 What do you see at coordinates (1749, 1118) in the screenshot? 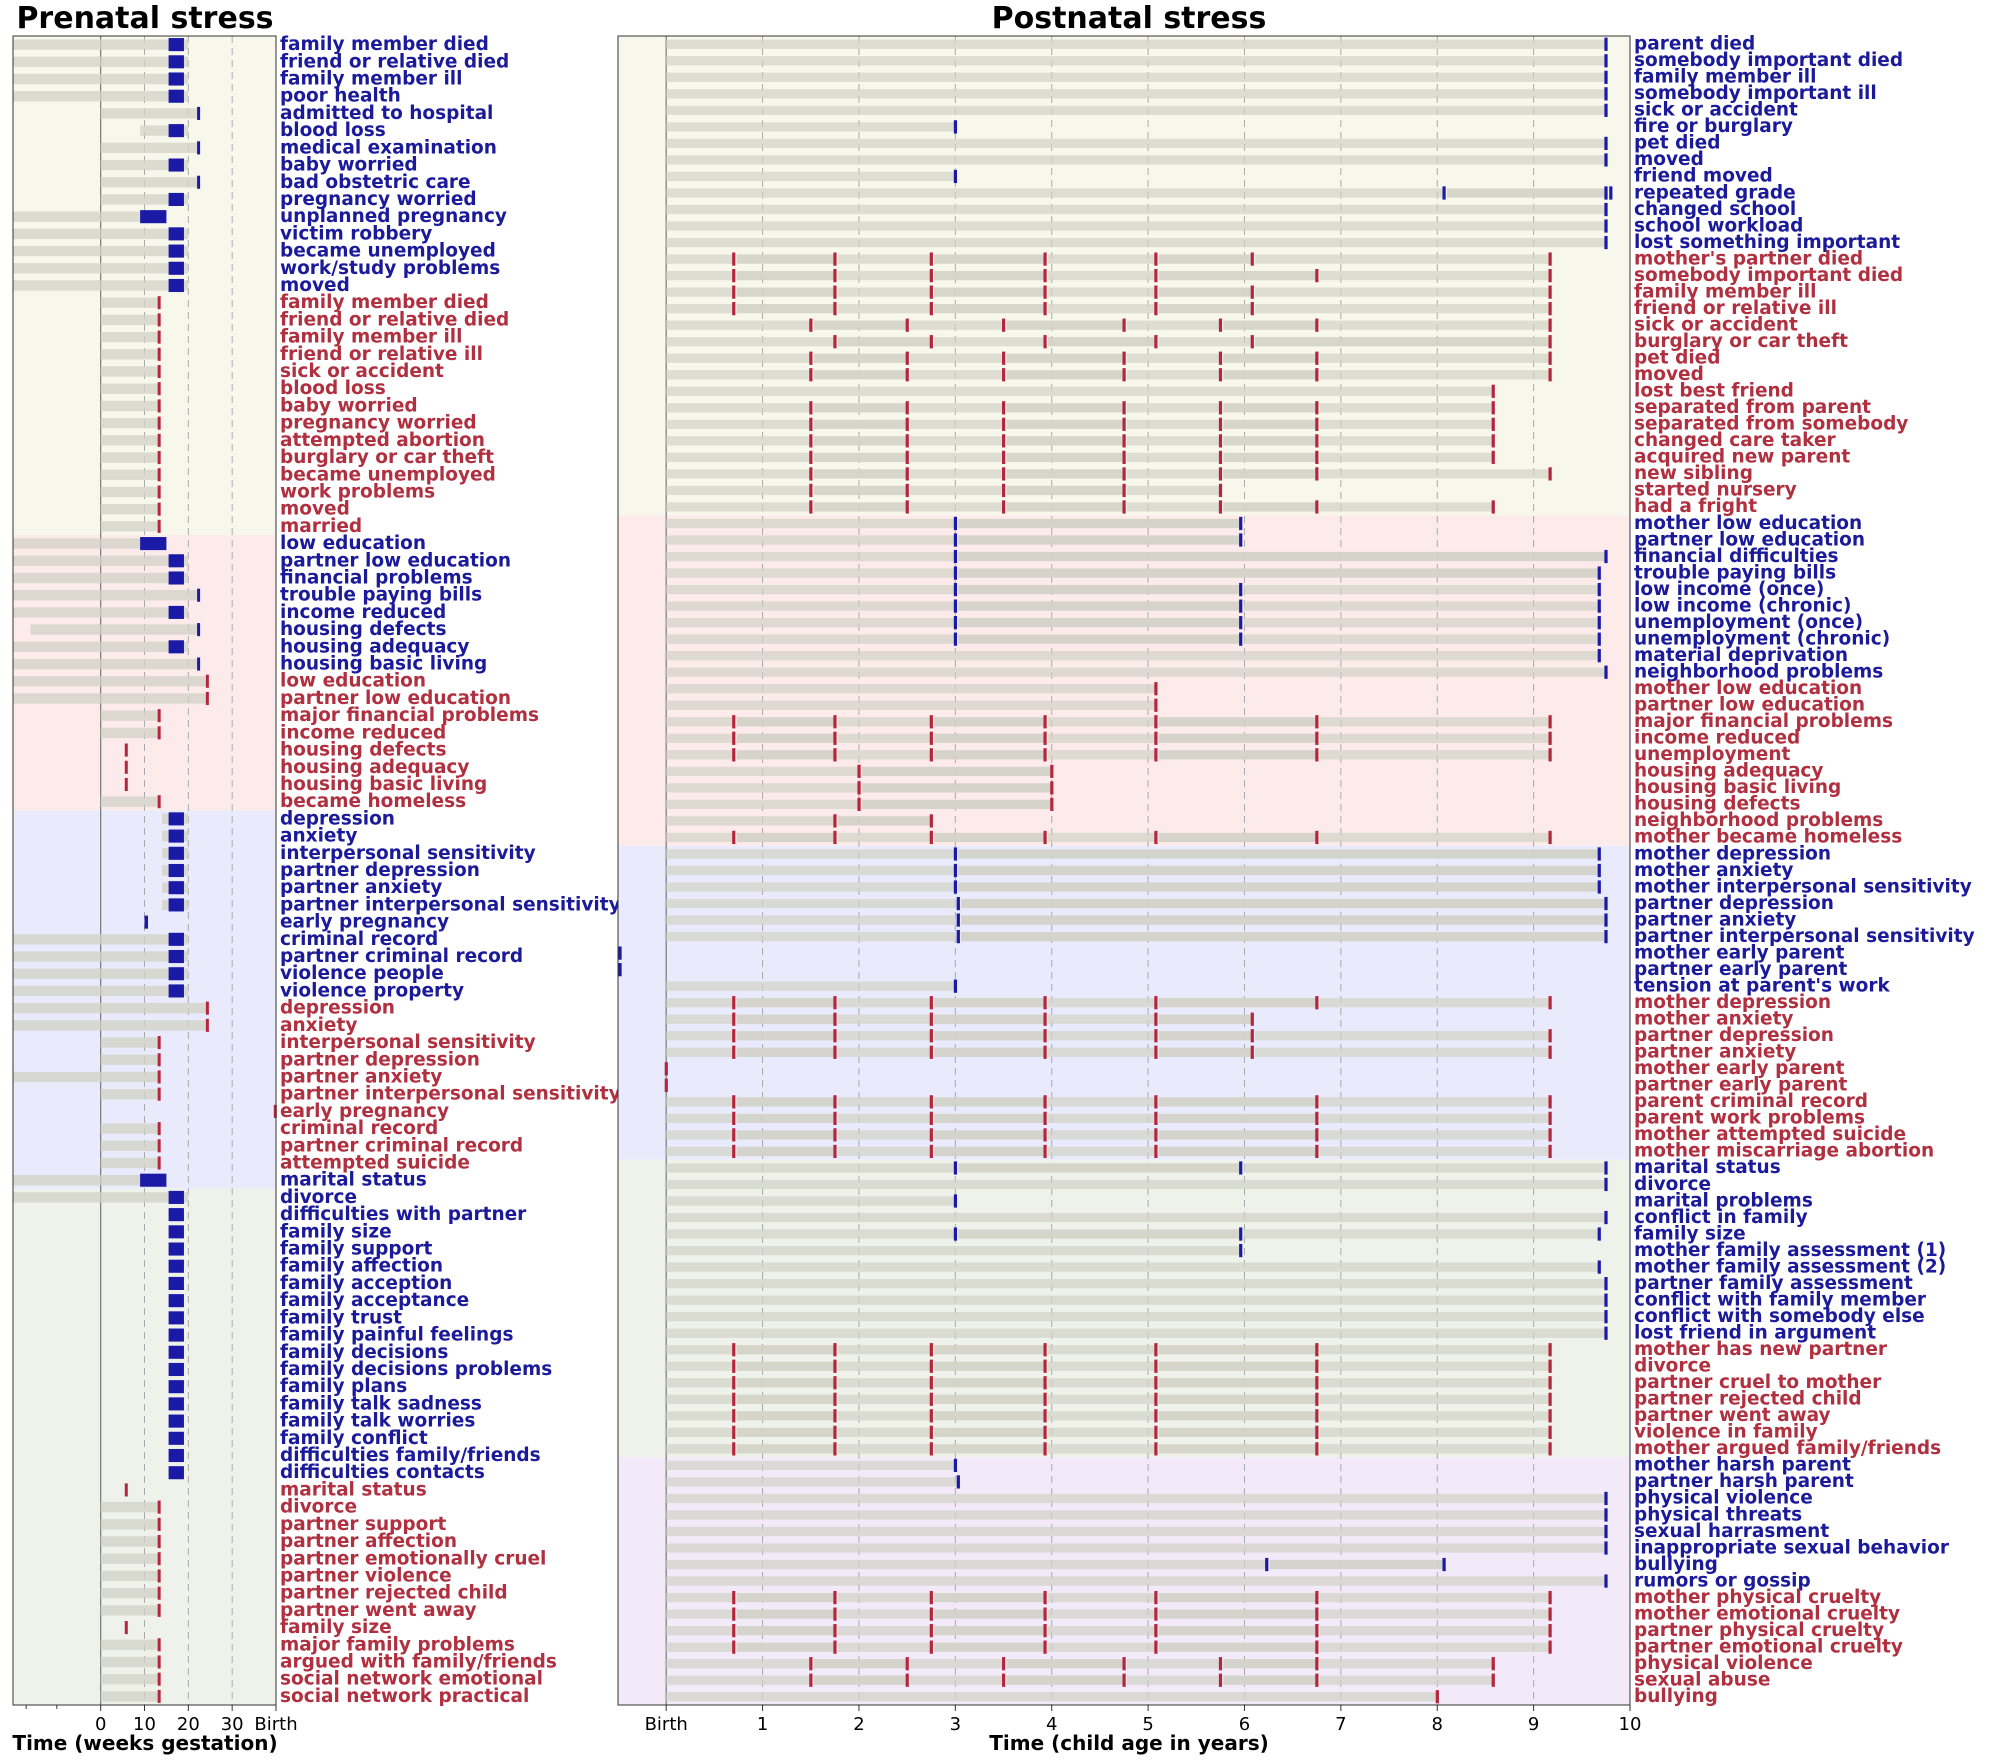
I see `row-label: parent work problems` at bounding box center [1749, 1118].